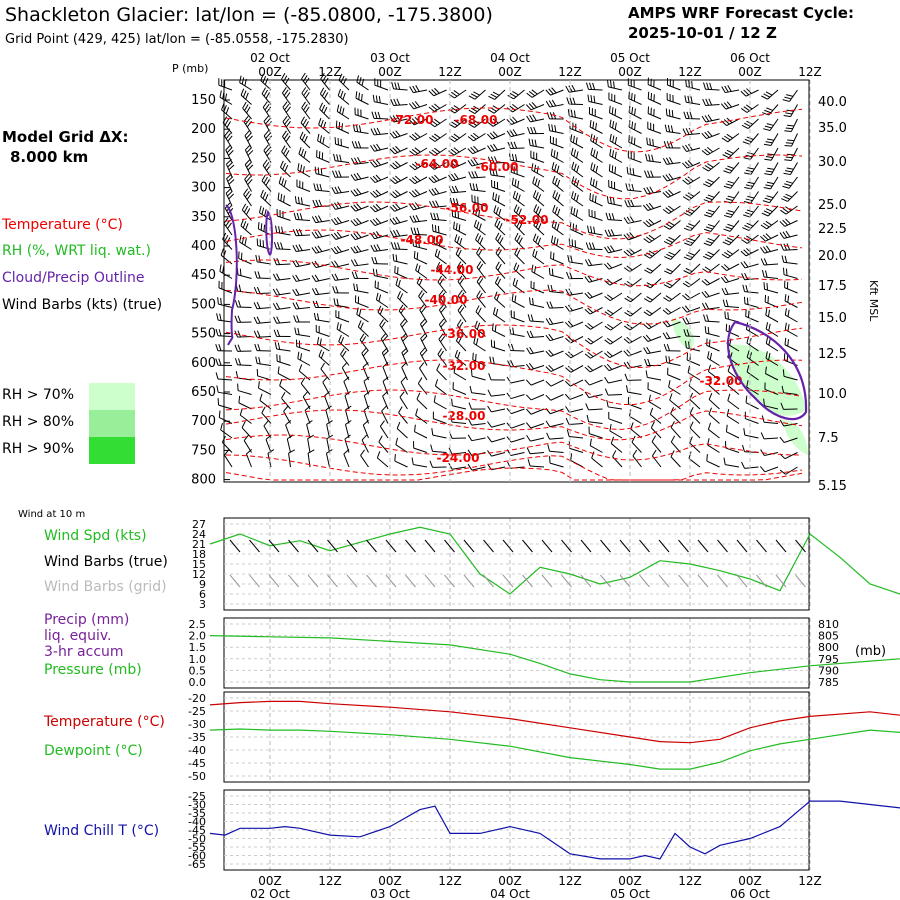 This screenshot has height=900, width=900. Describe the element at coordinates (390, 881) in the screenshot. I see `bottom-hour-label: 00Z` at that location.